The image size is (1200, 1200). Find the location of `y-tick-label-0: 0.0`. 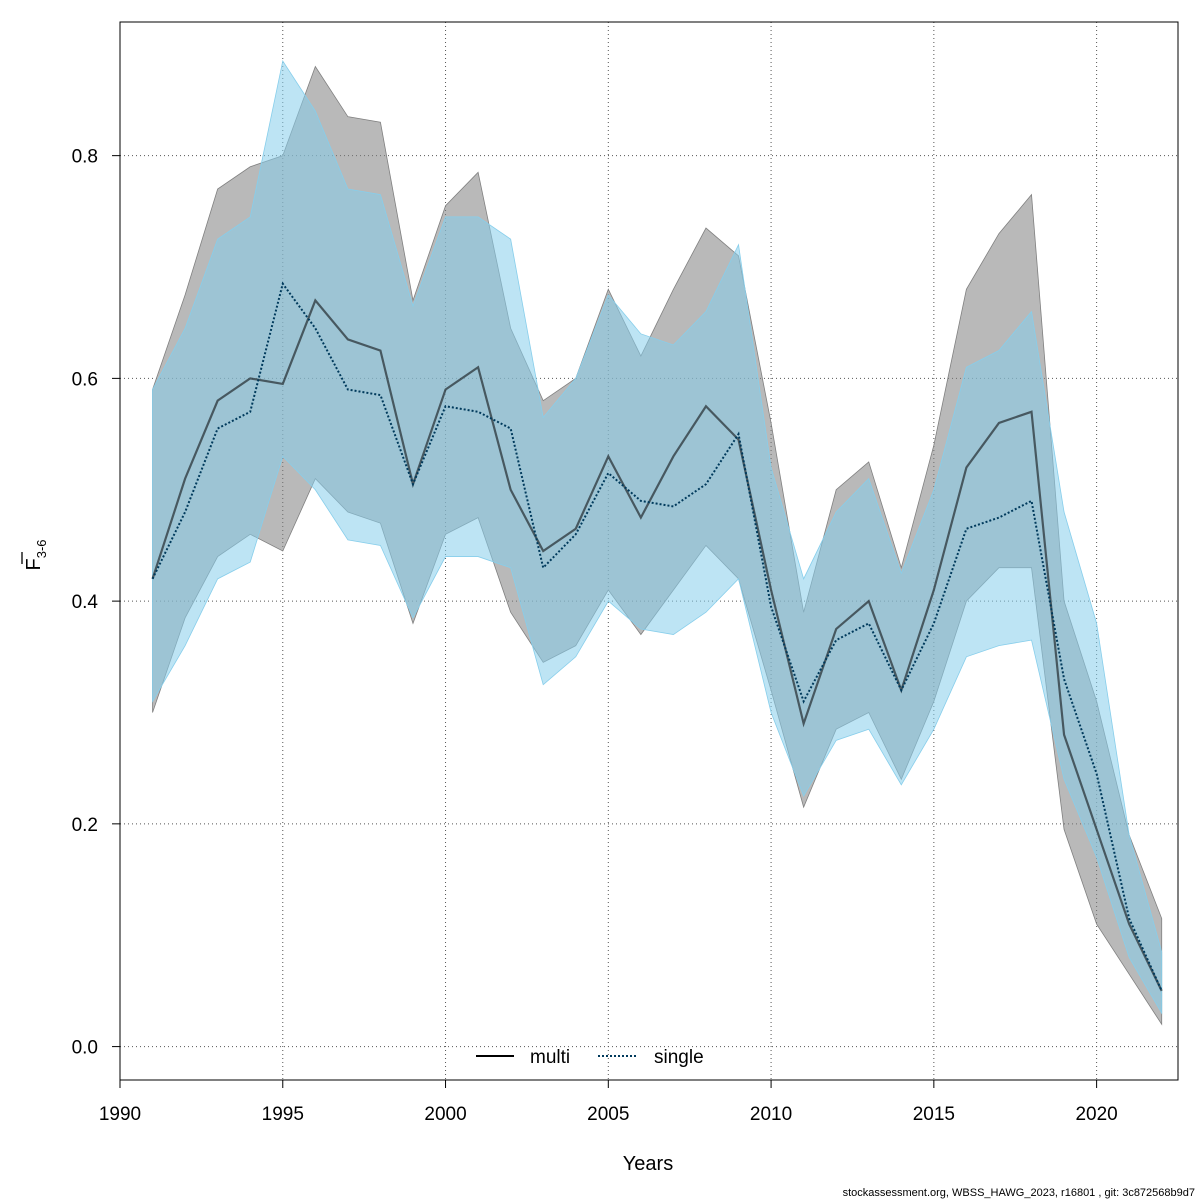

y-tick-label-0: 0.0 is located at coordinates (85, 1048).